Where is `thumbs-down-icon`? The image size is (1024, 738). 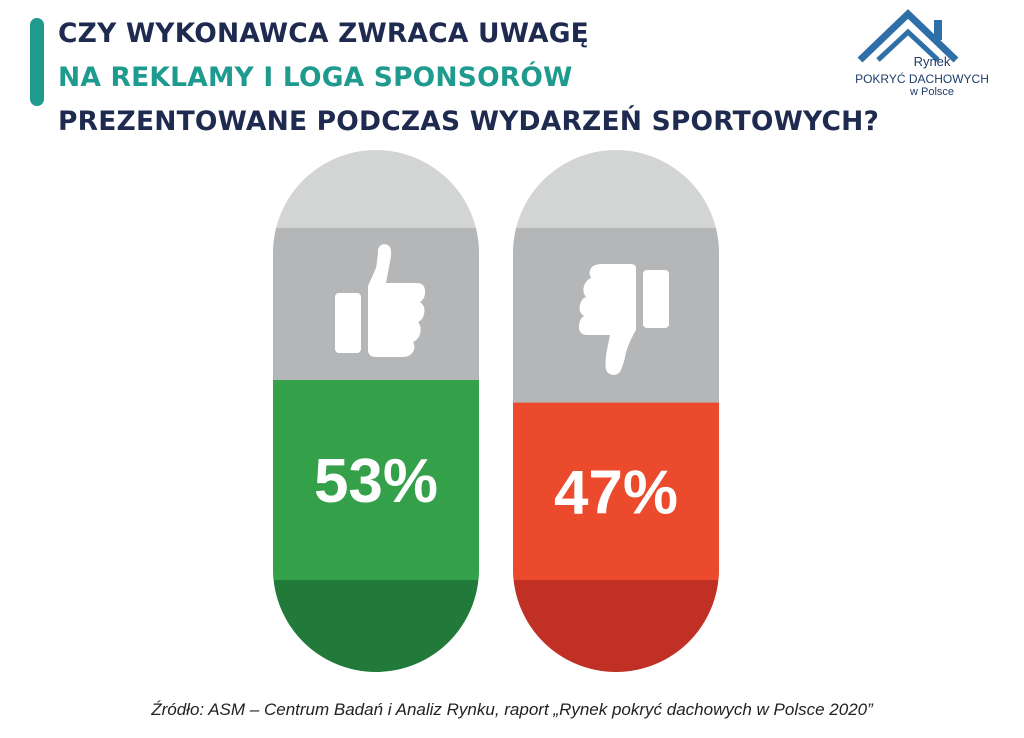 thumbs-down-icon is located at coordinates (623, 319).